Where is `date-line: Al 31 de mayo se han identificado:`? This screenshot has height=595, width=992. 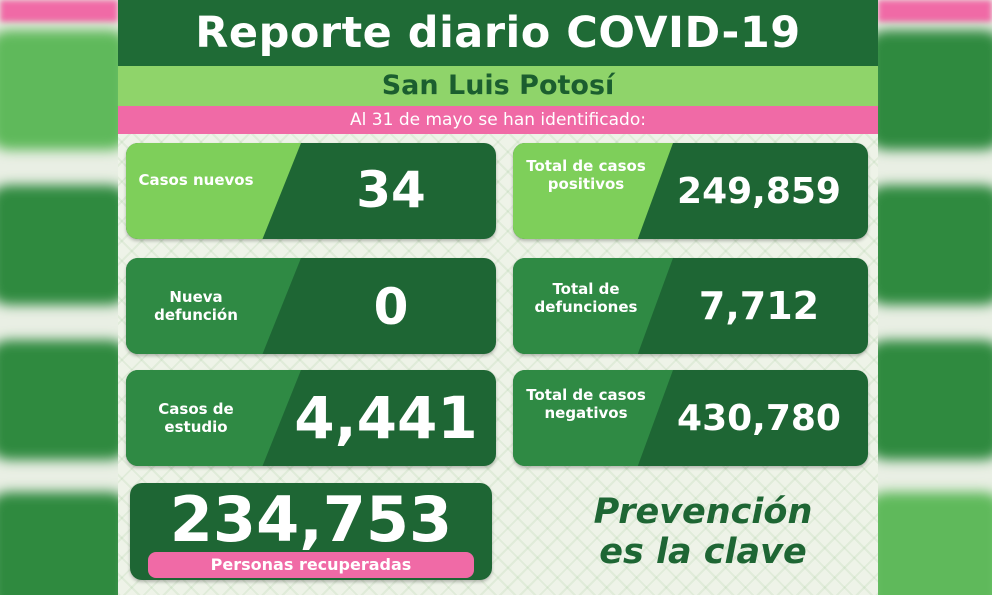
date-line: Al 31 de mayo se han identificado: is located at coordinates (498, 120).